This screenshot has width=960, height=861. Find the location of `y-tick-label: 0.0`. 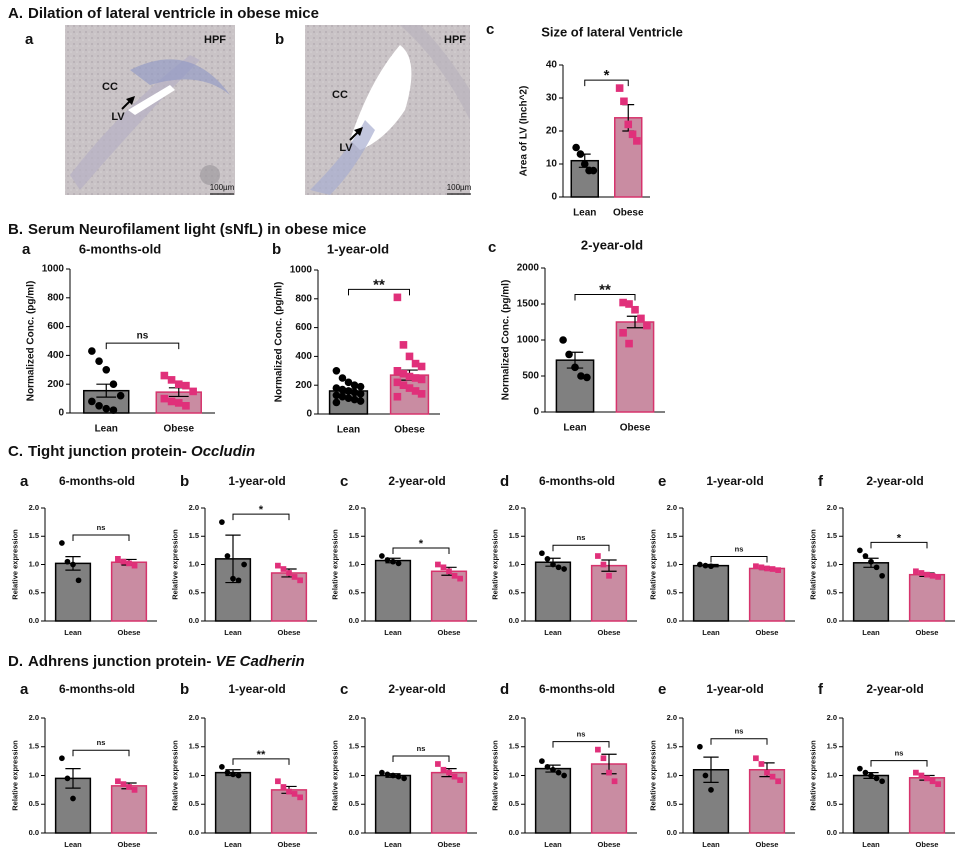

y-tick-label: 0.0 is located at coordinates (514, 620).